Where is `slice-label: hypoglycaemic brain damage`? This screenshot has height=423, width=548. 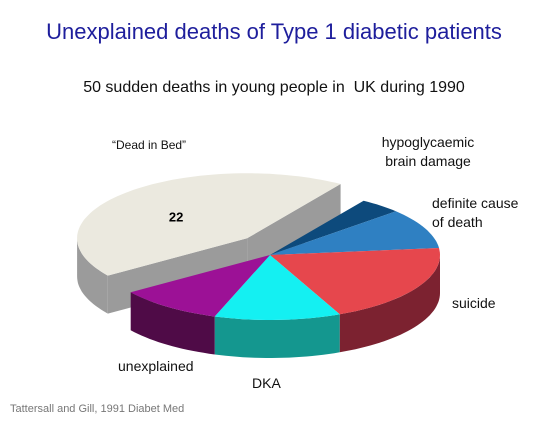 slice-label: hypoglycaemic brain damage is located at coordinates (428, 151).